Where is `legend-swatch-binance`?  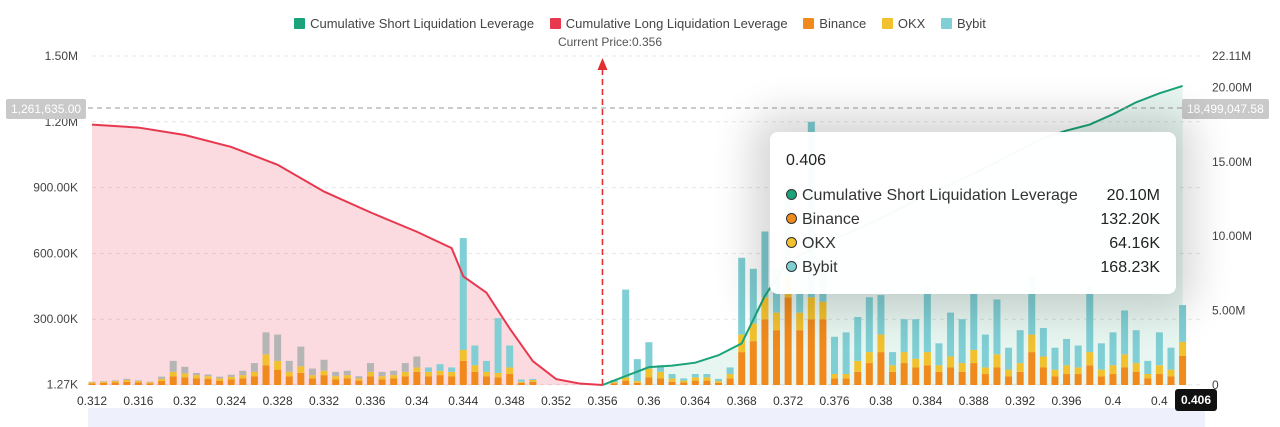 legend-swatch-binance is located at coordinates (809, 23).